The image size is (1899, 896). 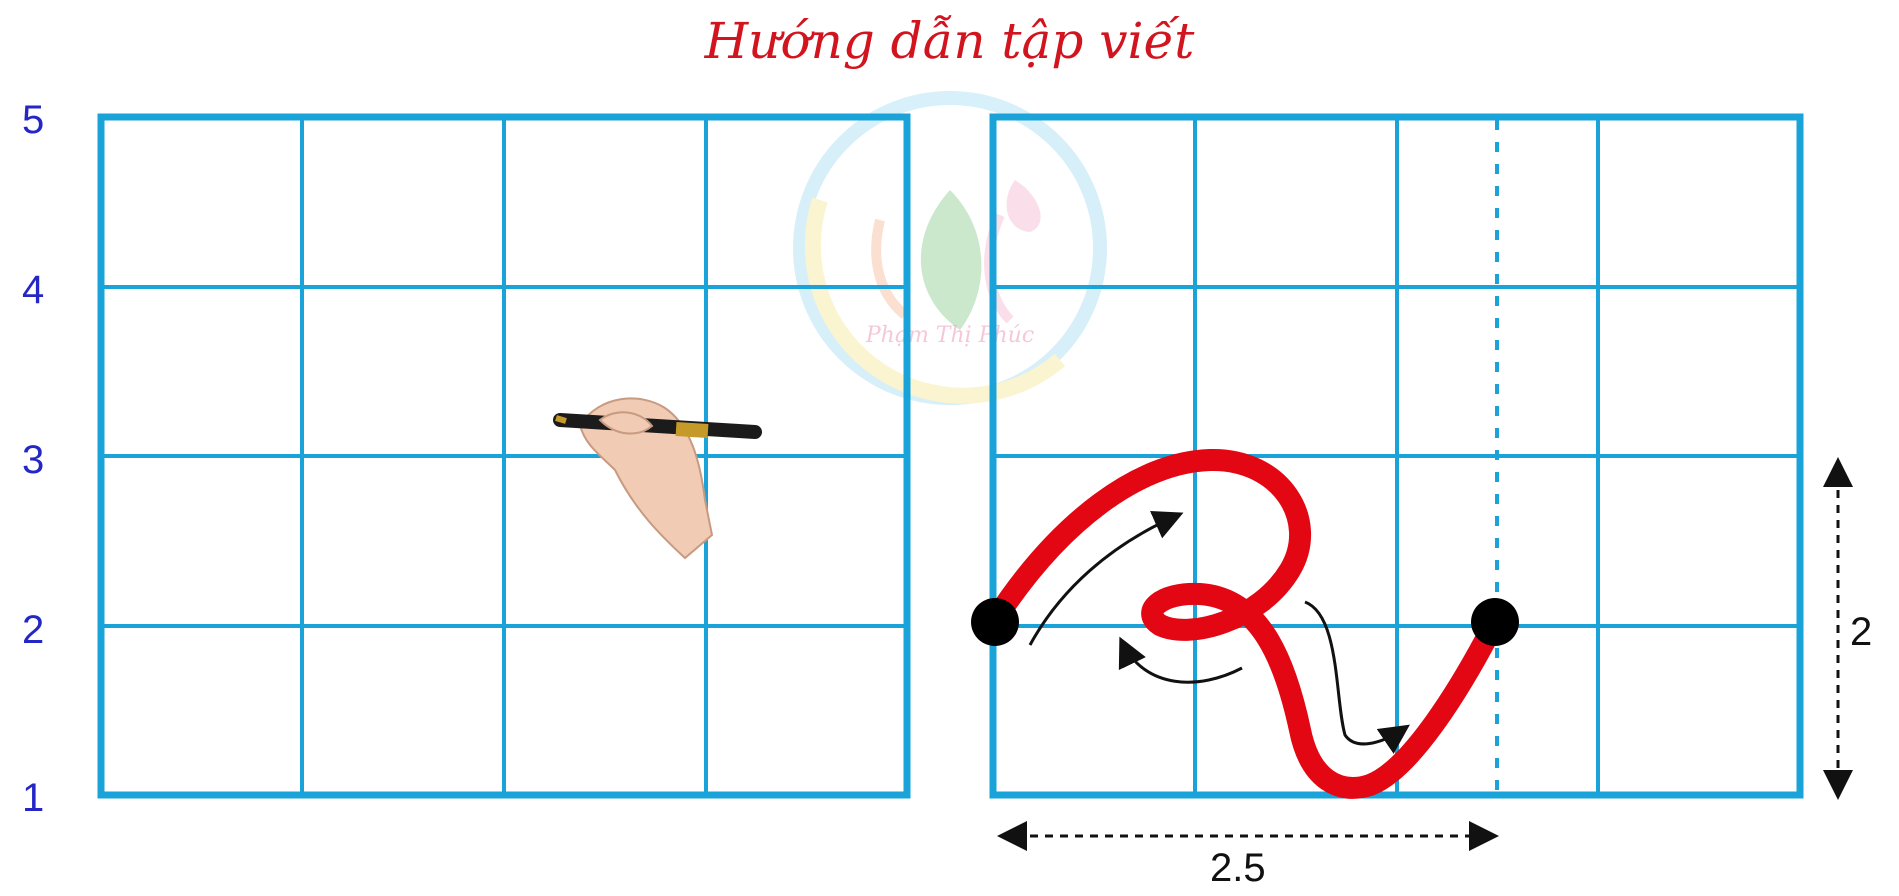 What do you see at coordinates (33, 120) in the screenshot?
I see `row-label-5: 5` at bounding box center [33, 120].